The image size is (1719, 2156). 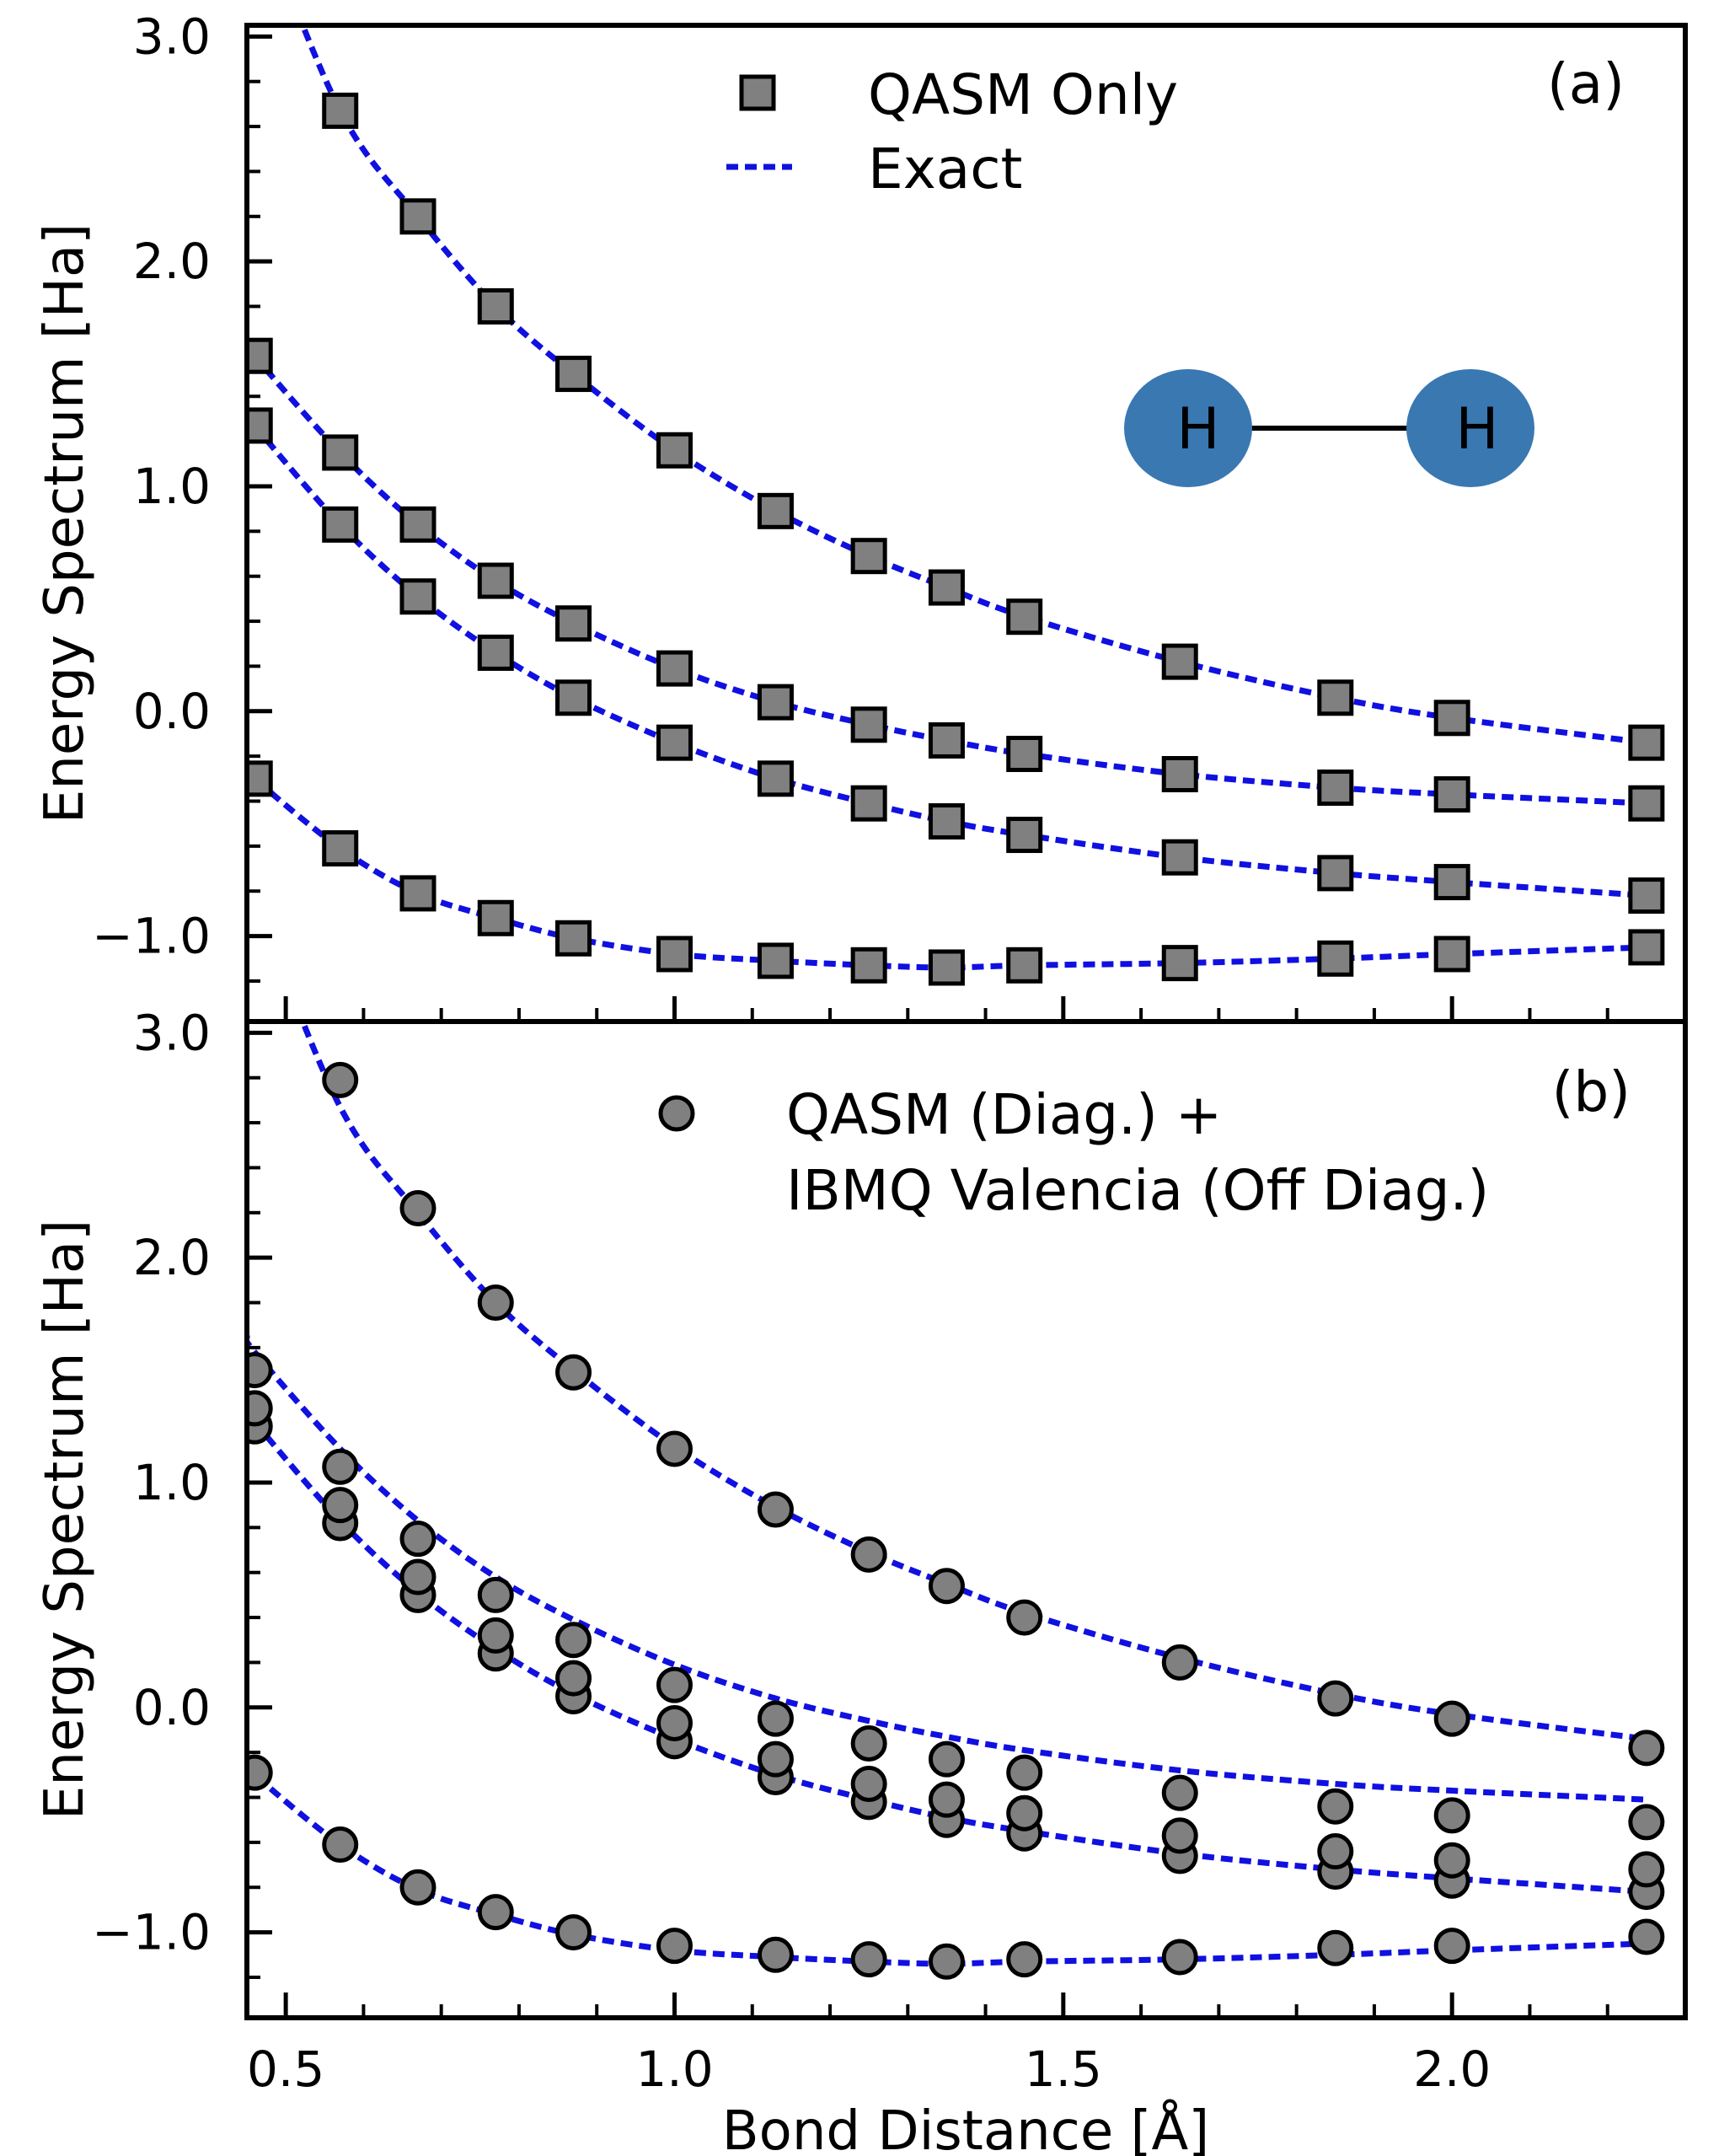 What do you see at coordinates (1586, 83) in the screenshot?
I see `panel-a-label: (a)` at bounding box center [1586, 83].